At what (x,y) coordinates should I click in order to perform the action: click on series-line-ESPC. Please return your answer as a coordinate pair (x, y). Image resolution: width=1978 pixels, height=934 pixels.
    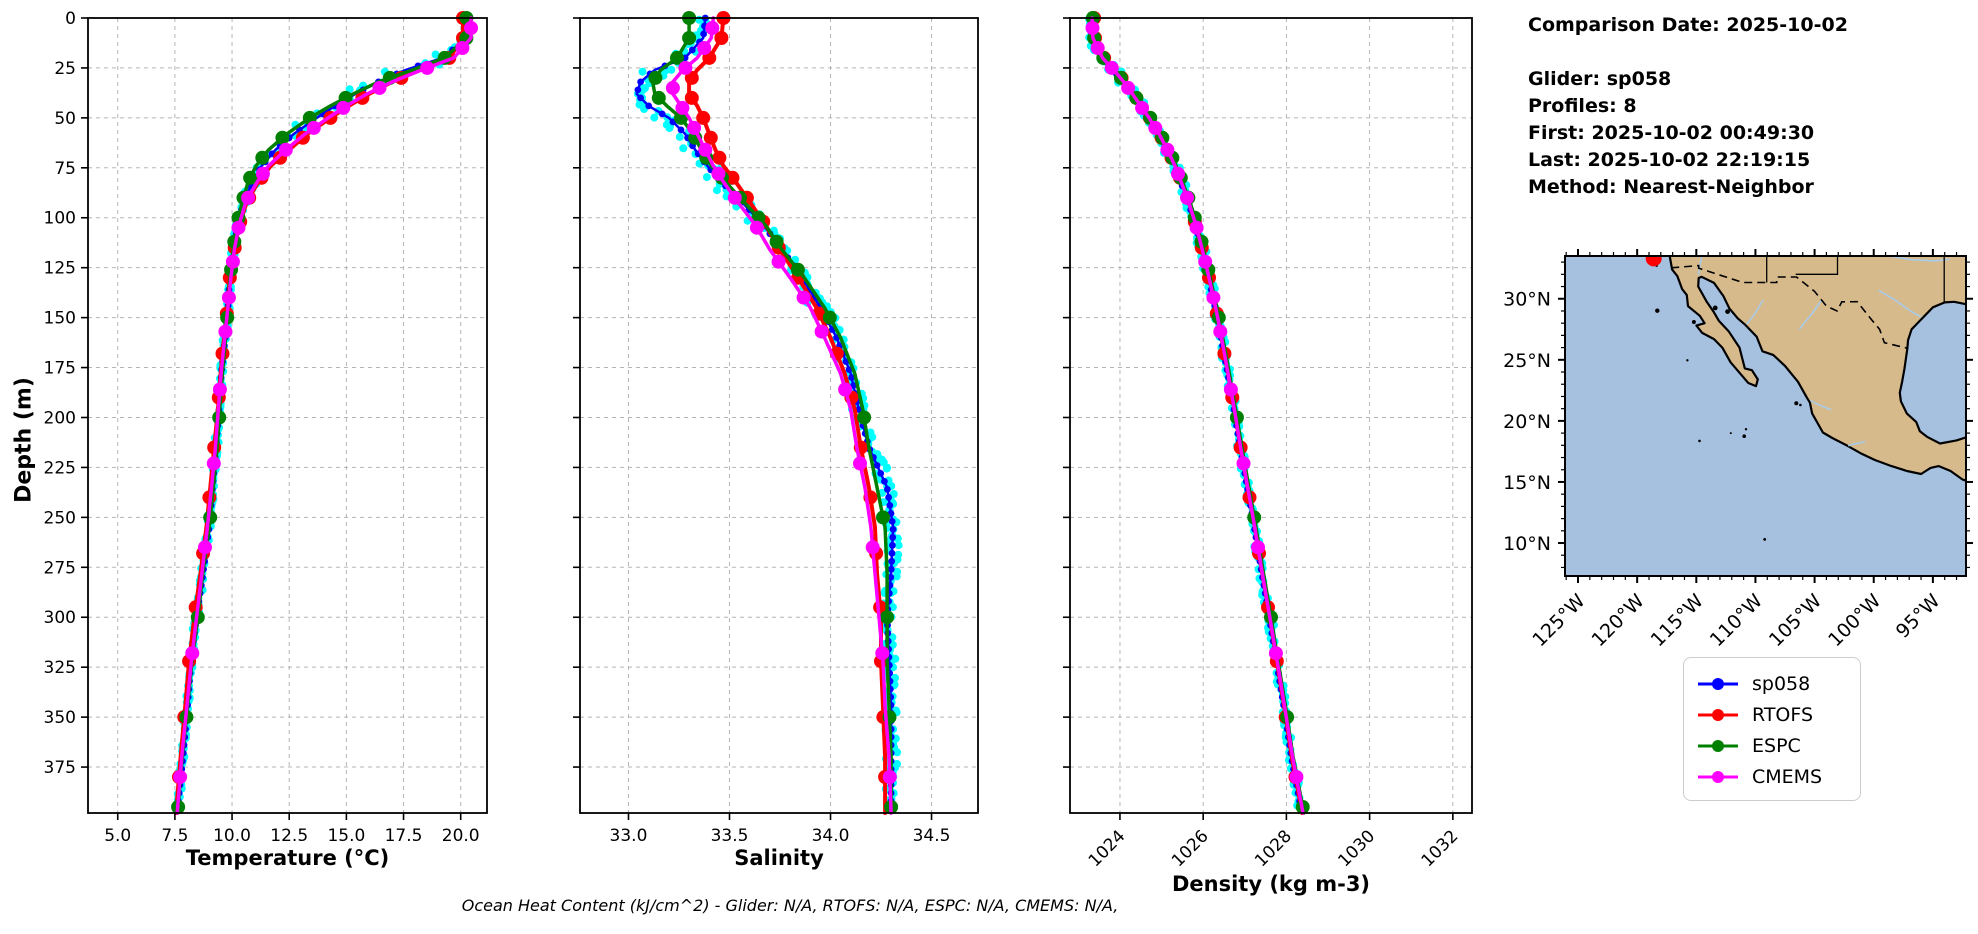
    Looking at the image, I should click on (1198, 415).